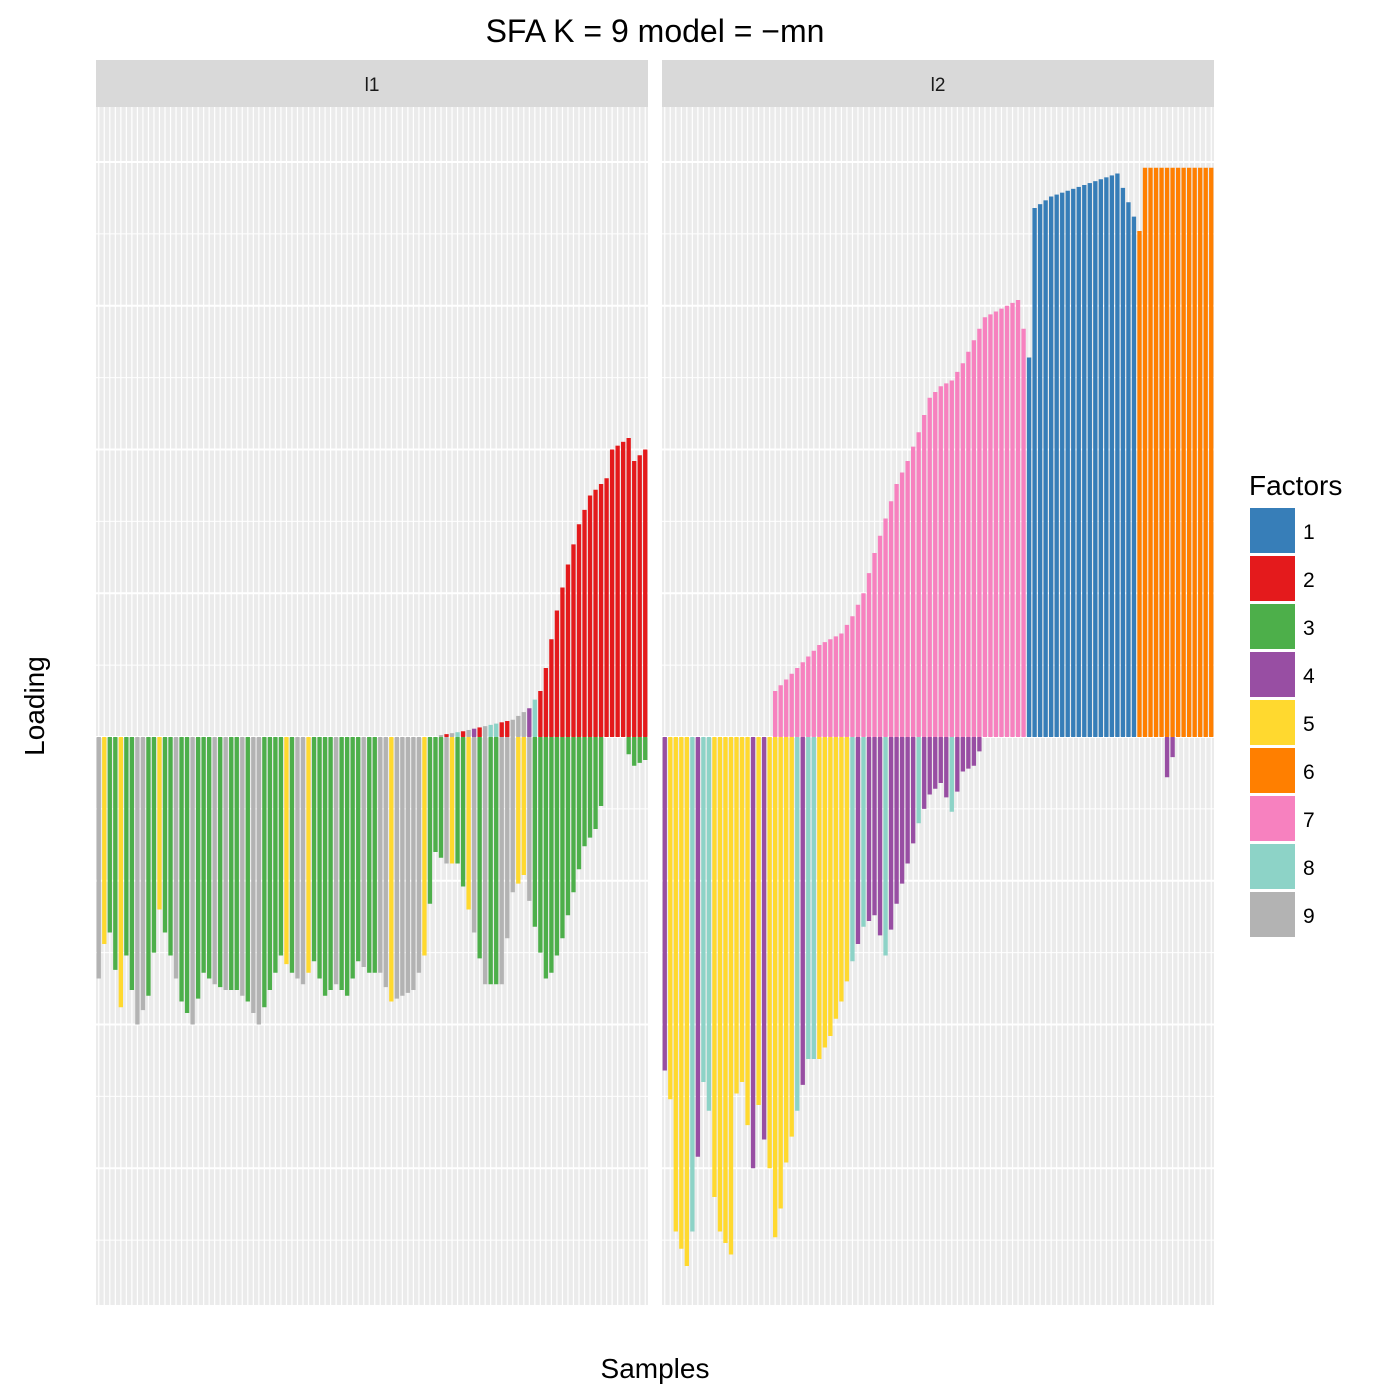 The width and height of the screenshot is (1400, 1400). I want to click on legend-label-2: 2, so click(1309, 580).